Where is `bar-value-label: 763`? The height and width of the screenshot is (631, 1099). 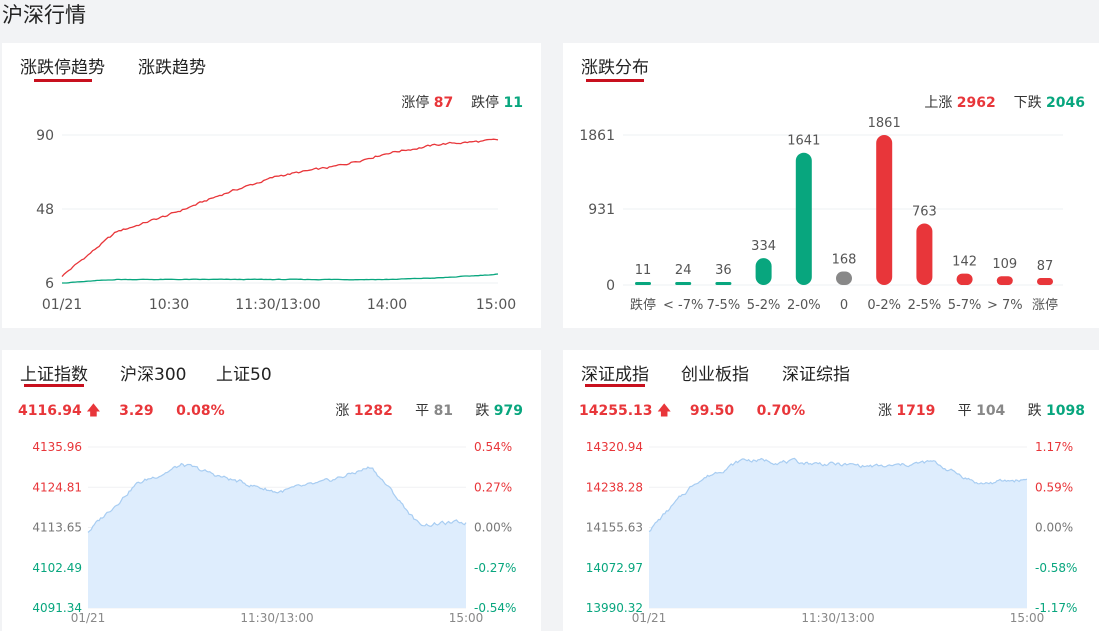
bar-value-label: 763 is located at coordinates (924, 212).